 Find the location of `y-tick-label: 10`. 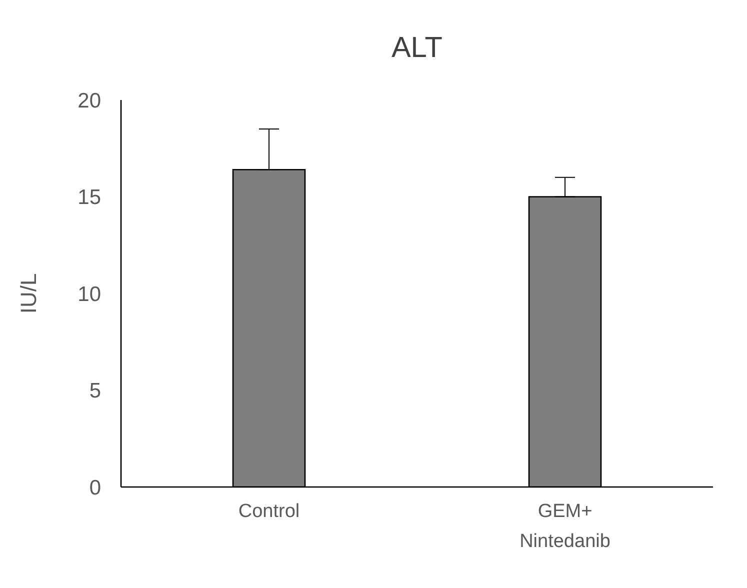

y-tick-label: 10 is located at coordinates (89, 294).